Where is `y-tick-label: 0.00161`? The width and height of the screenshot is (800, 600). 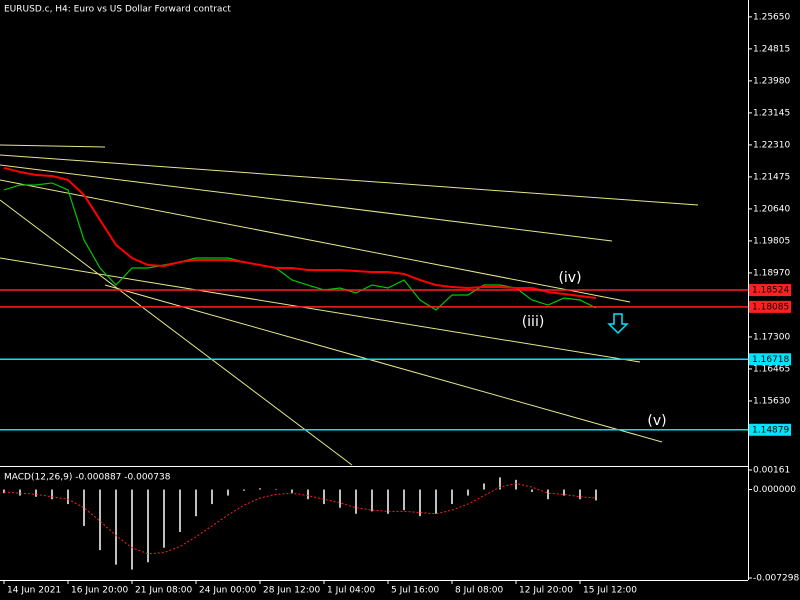 y-tick-label: 0.00161 is located at coordinates (771, 471).